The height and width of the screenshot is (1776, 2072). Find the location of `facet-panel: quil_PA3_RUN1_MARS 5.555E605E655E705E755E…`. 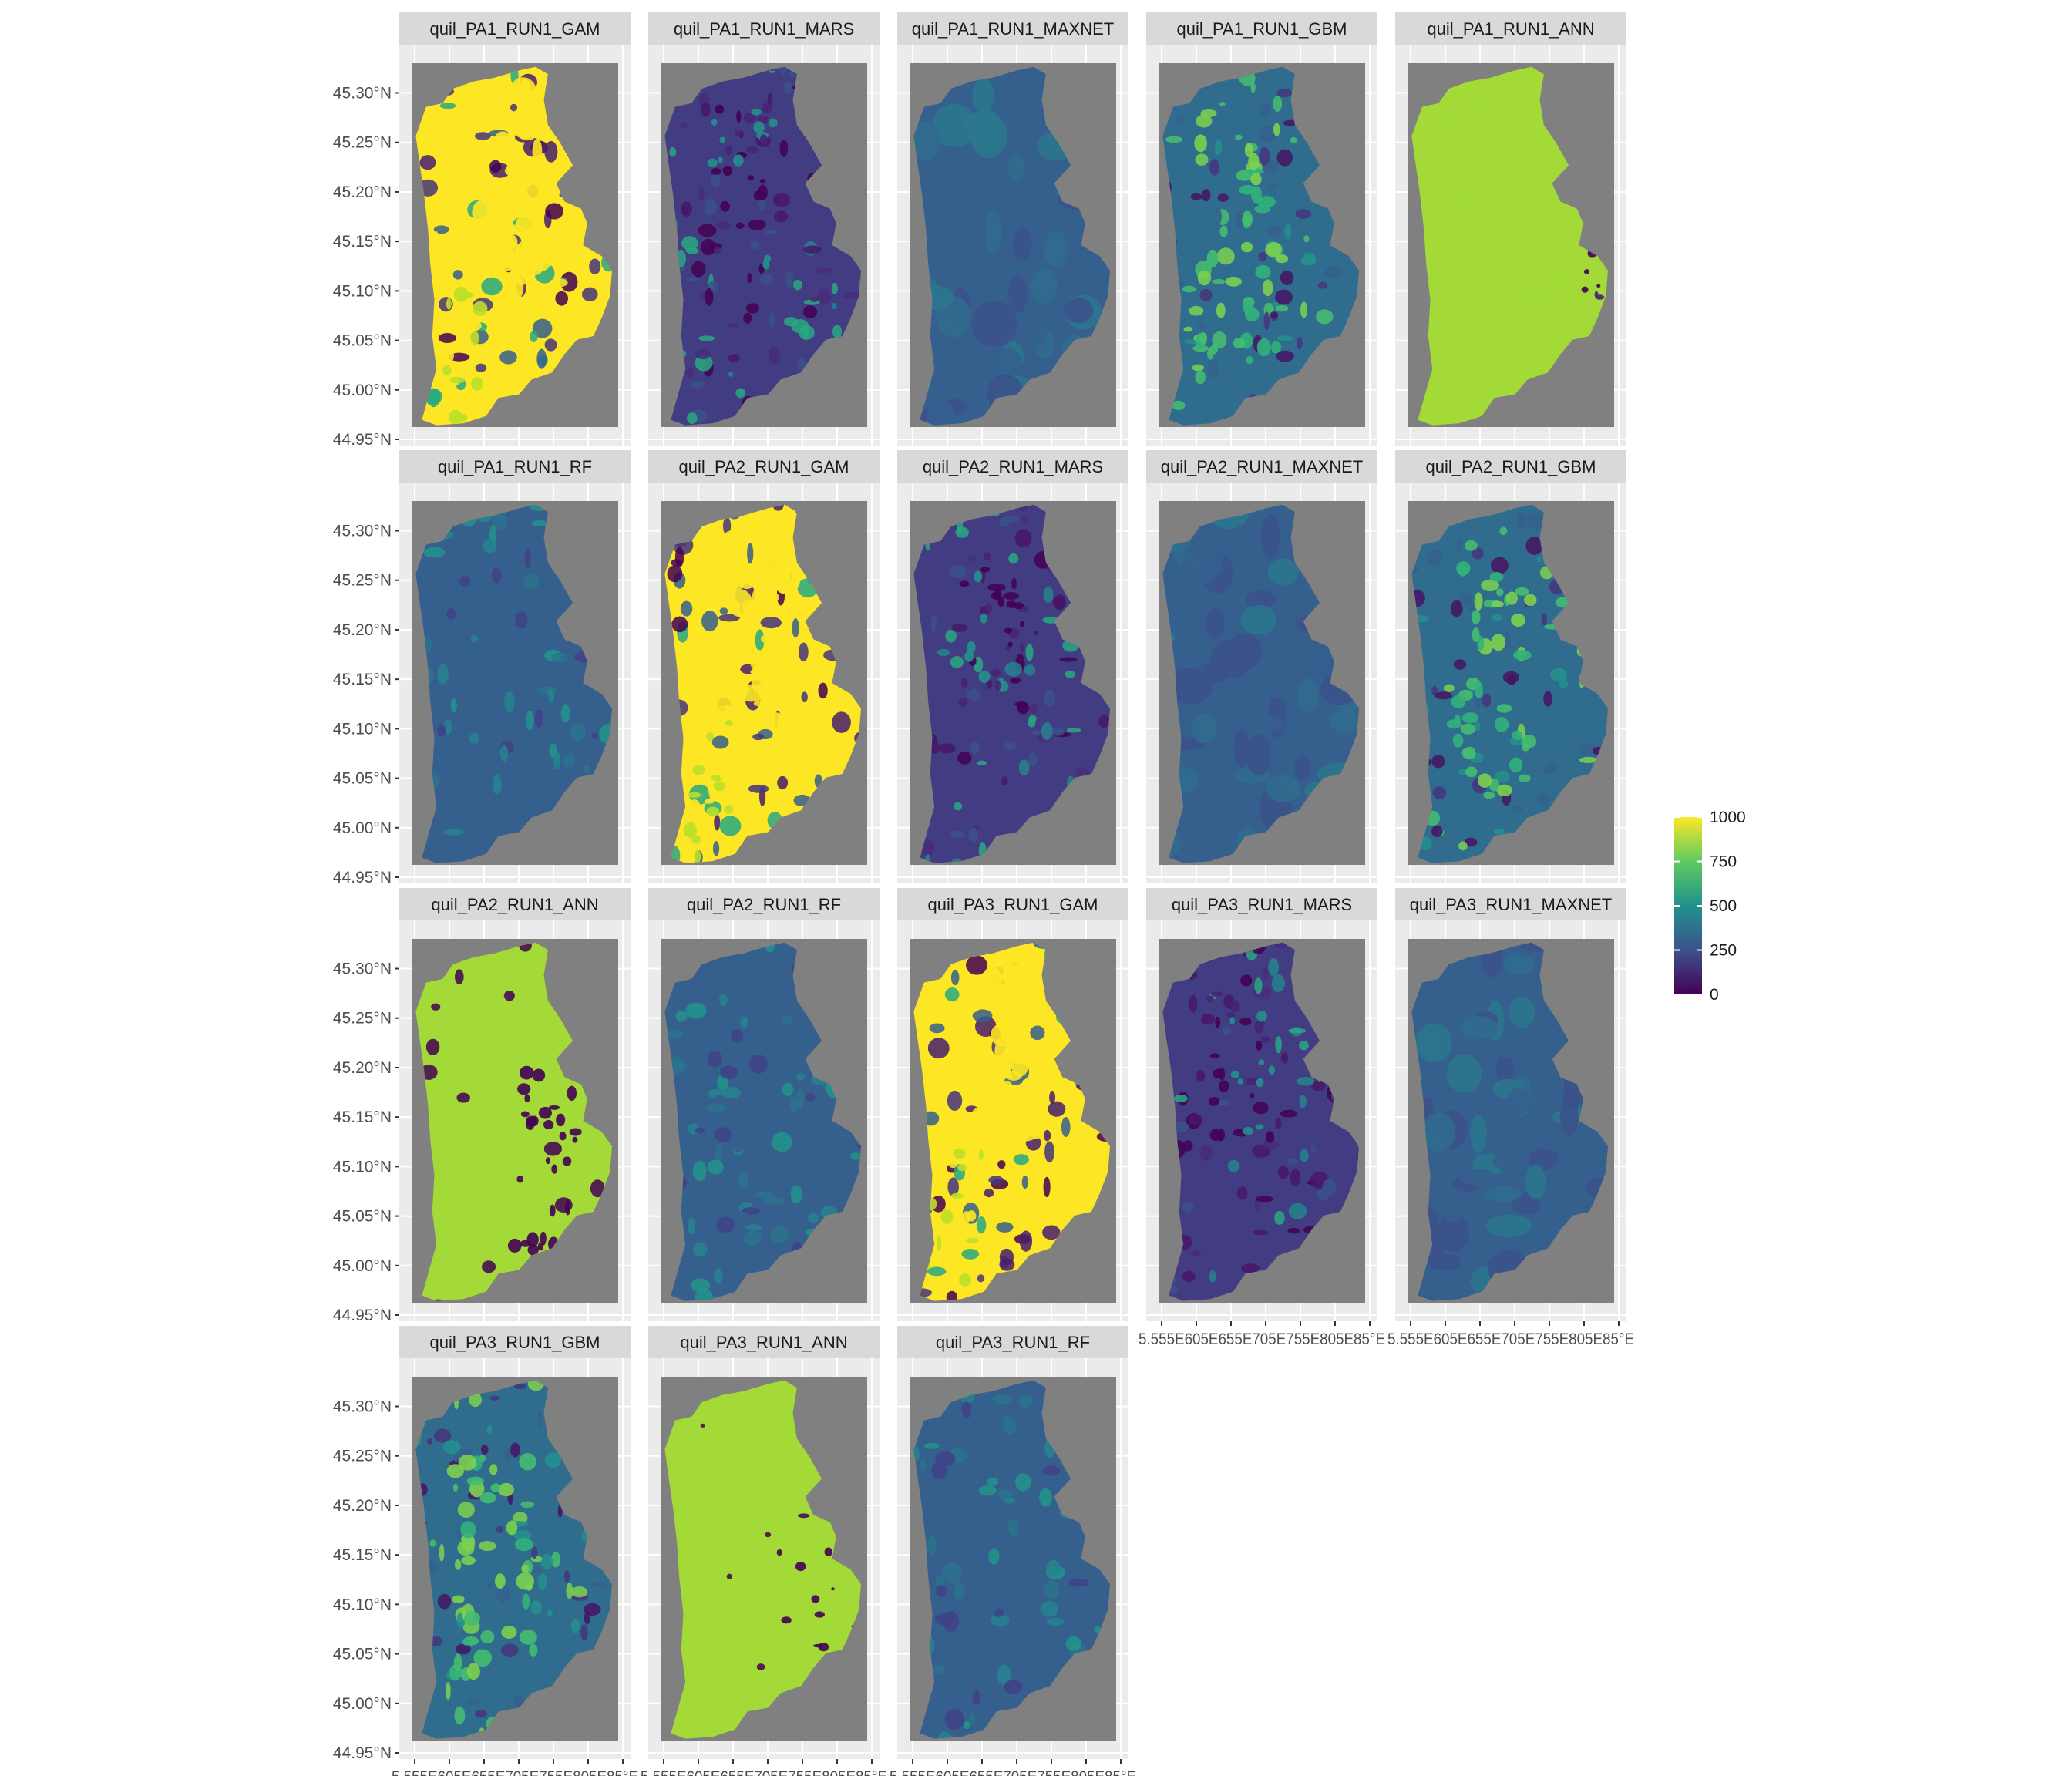

facet-panel: quil_PA3_RUN1_MARS 5.555E605E655E705E755E… is located at coordinates (1262, 1118).